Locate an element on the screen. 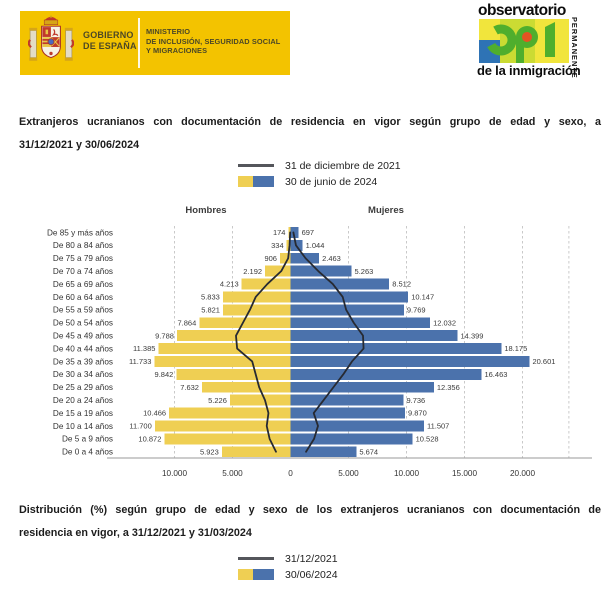  legend-item-30-06-2024: 30/06/2024 is located at coordinates (288, 574).